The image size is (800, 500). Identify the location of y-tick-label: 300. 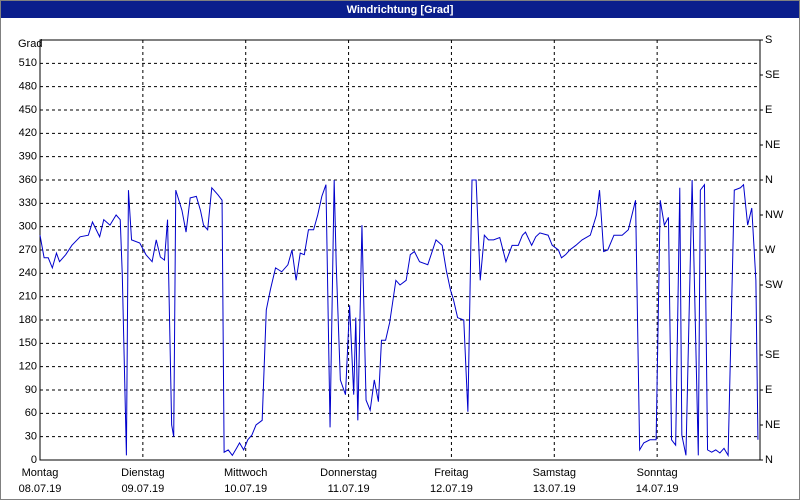
(28, 227).